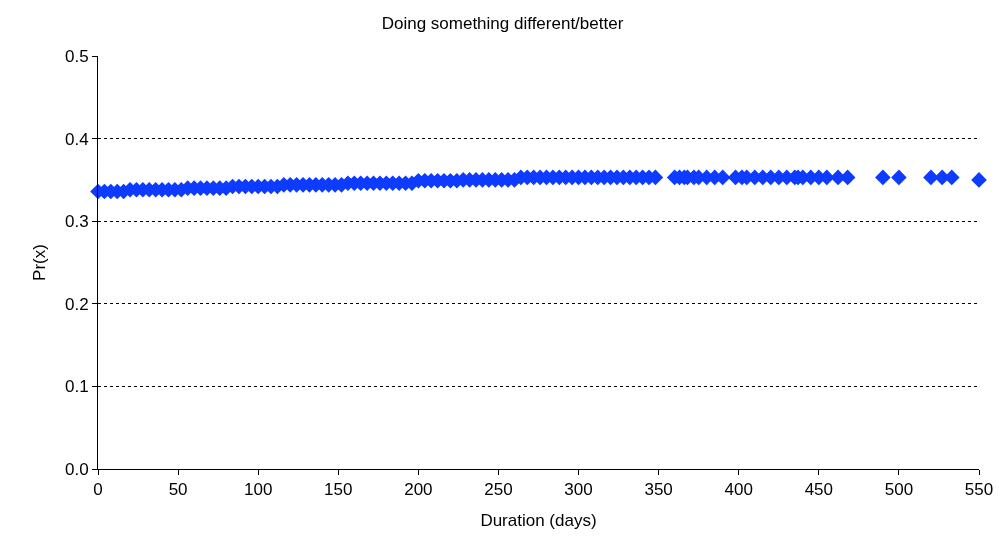  What do you see at coordinates (76, 304) in the screenshot?
I see `y-tick-label: 0.2` at bounding box center [76, 304].